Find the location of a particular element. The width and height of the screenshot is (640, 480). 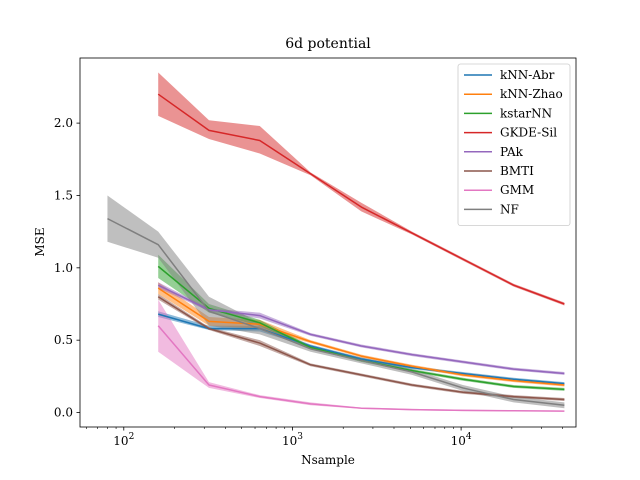

y-axis: 0.0 0.5 1.0 1.5 2.0 is located at coordinates (67, 268).